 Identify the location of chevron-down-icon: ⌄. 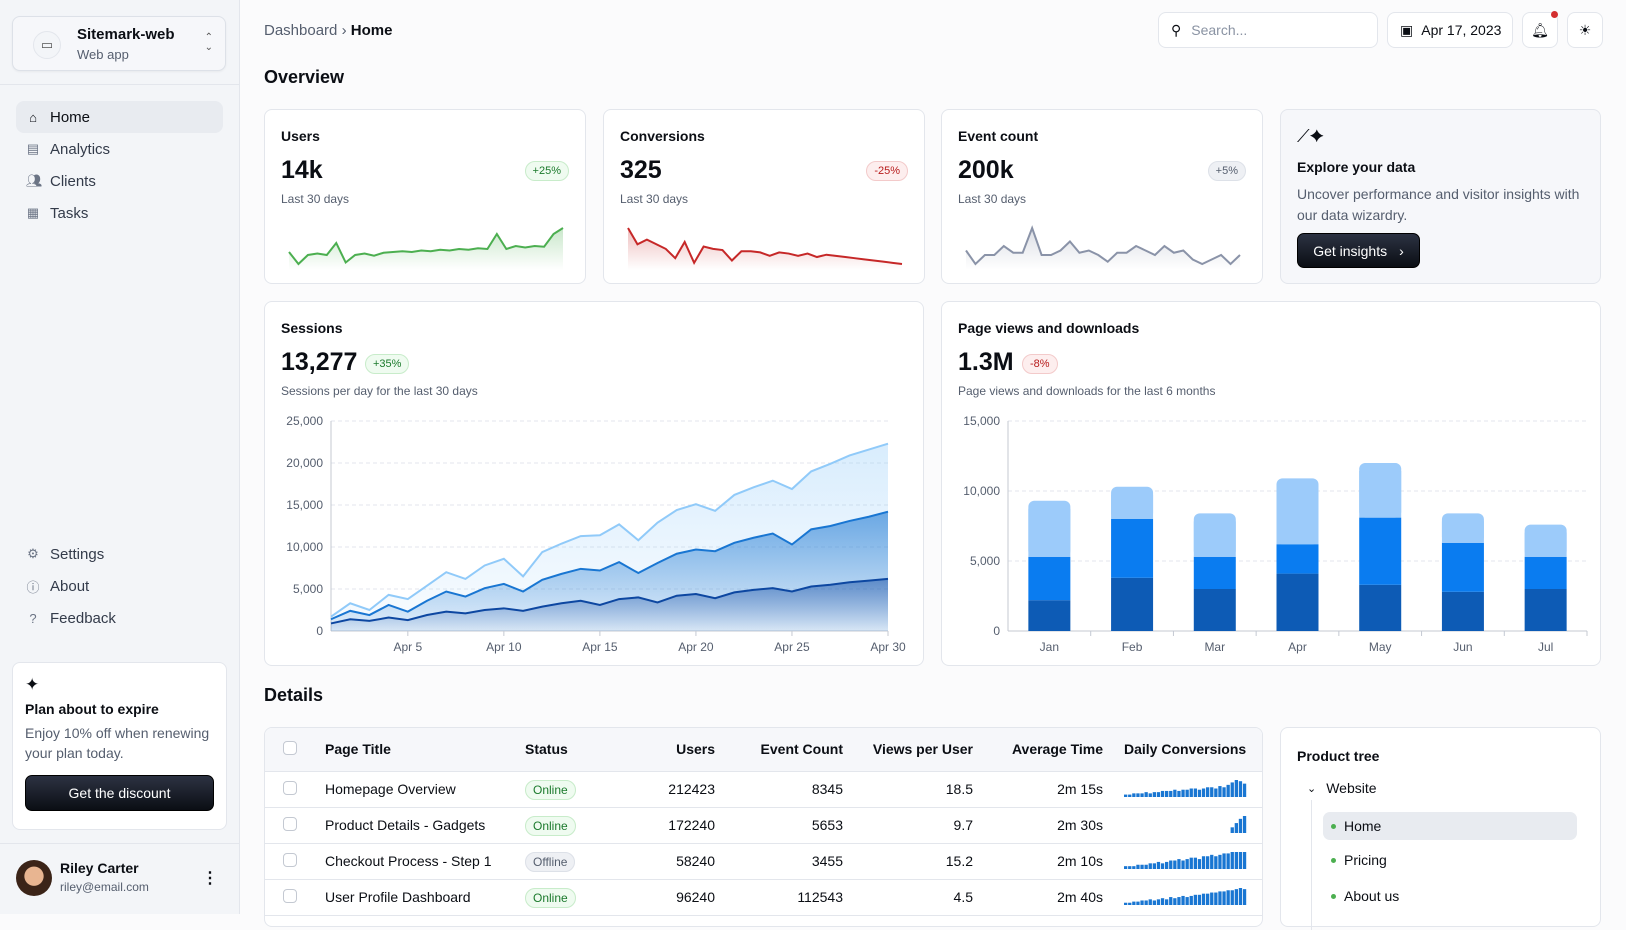
(1312, 788).